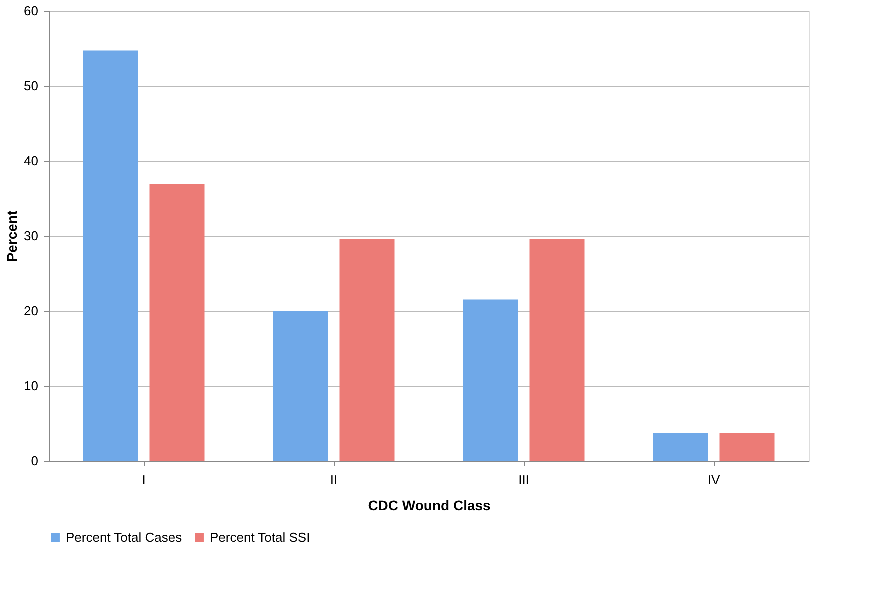 The height and width of the screenshot is (596, 870). I want to click on x-tick-label: IV, so click(714, 480).